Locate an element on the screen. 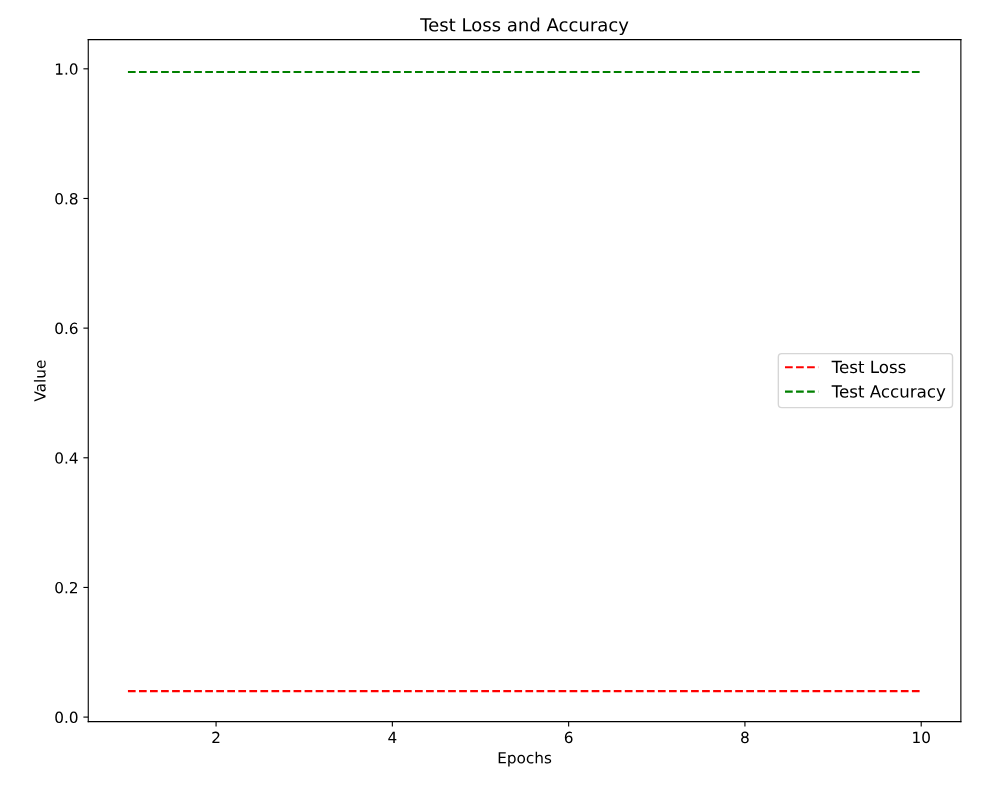  y-axis-title: Value is located at coordinates (39, 381).